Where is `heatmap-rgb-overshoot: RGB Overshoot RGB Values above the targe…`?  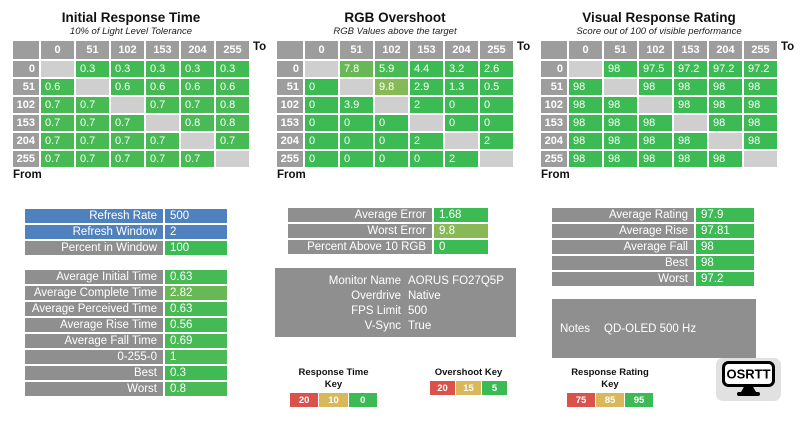
heatmap-rgb-overshoot: RGB Overshoot RGB Values above the targe… is located at coordinates (403, 95).